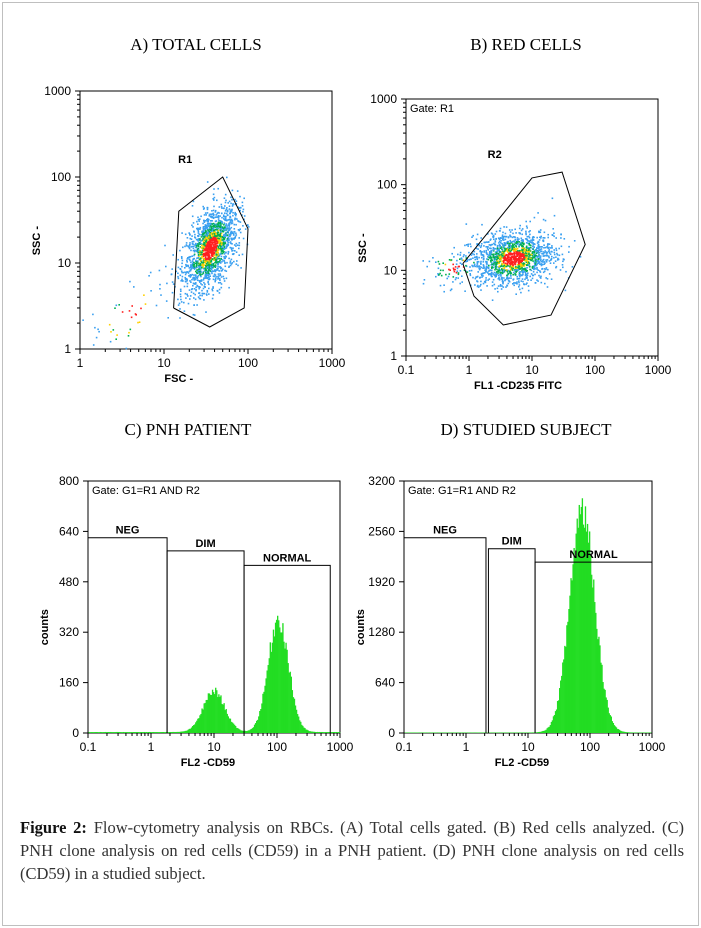 The image size is (701, 928). Describe the element at coordinates (88, 747) in the screenshot. I see `x-tick-label: 0.1` at that location.